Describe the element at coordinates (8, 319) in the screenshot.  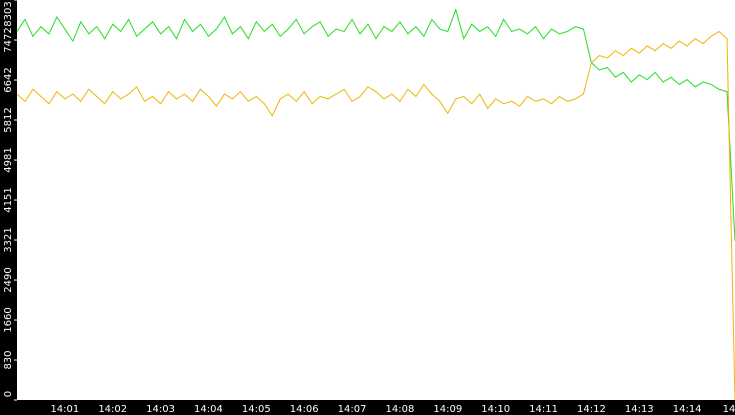
I see `y-tick-label: 1660` at that location.